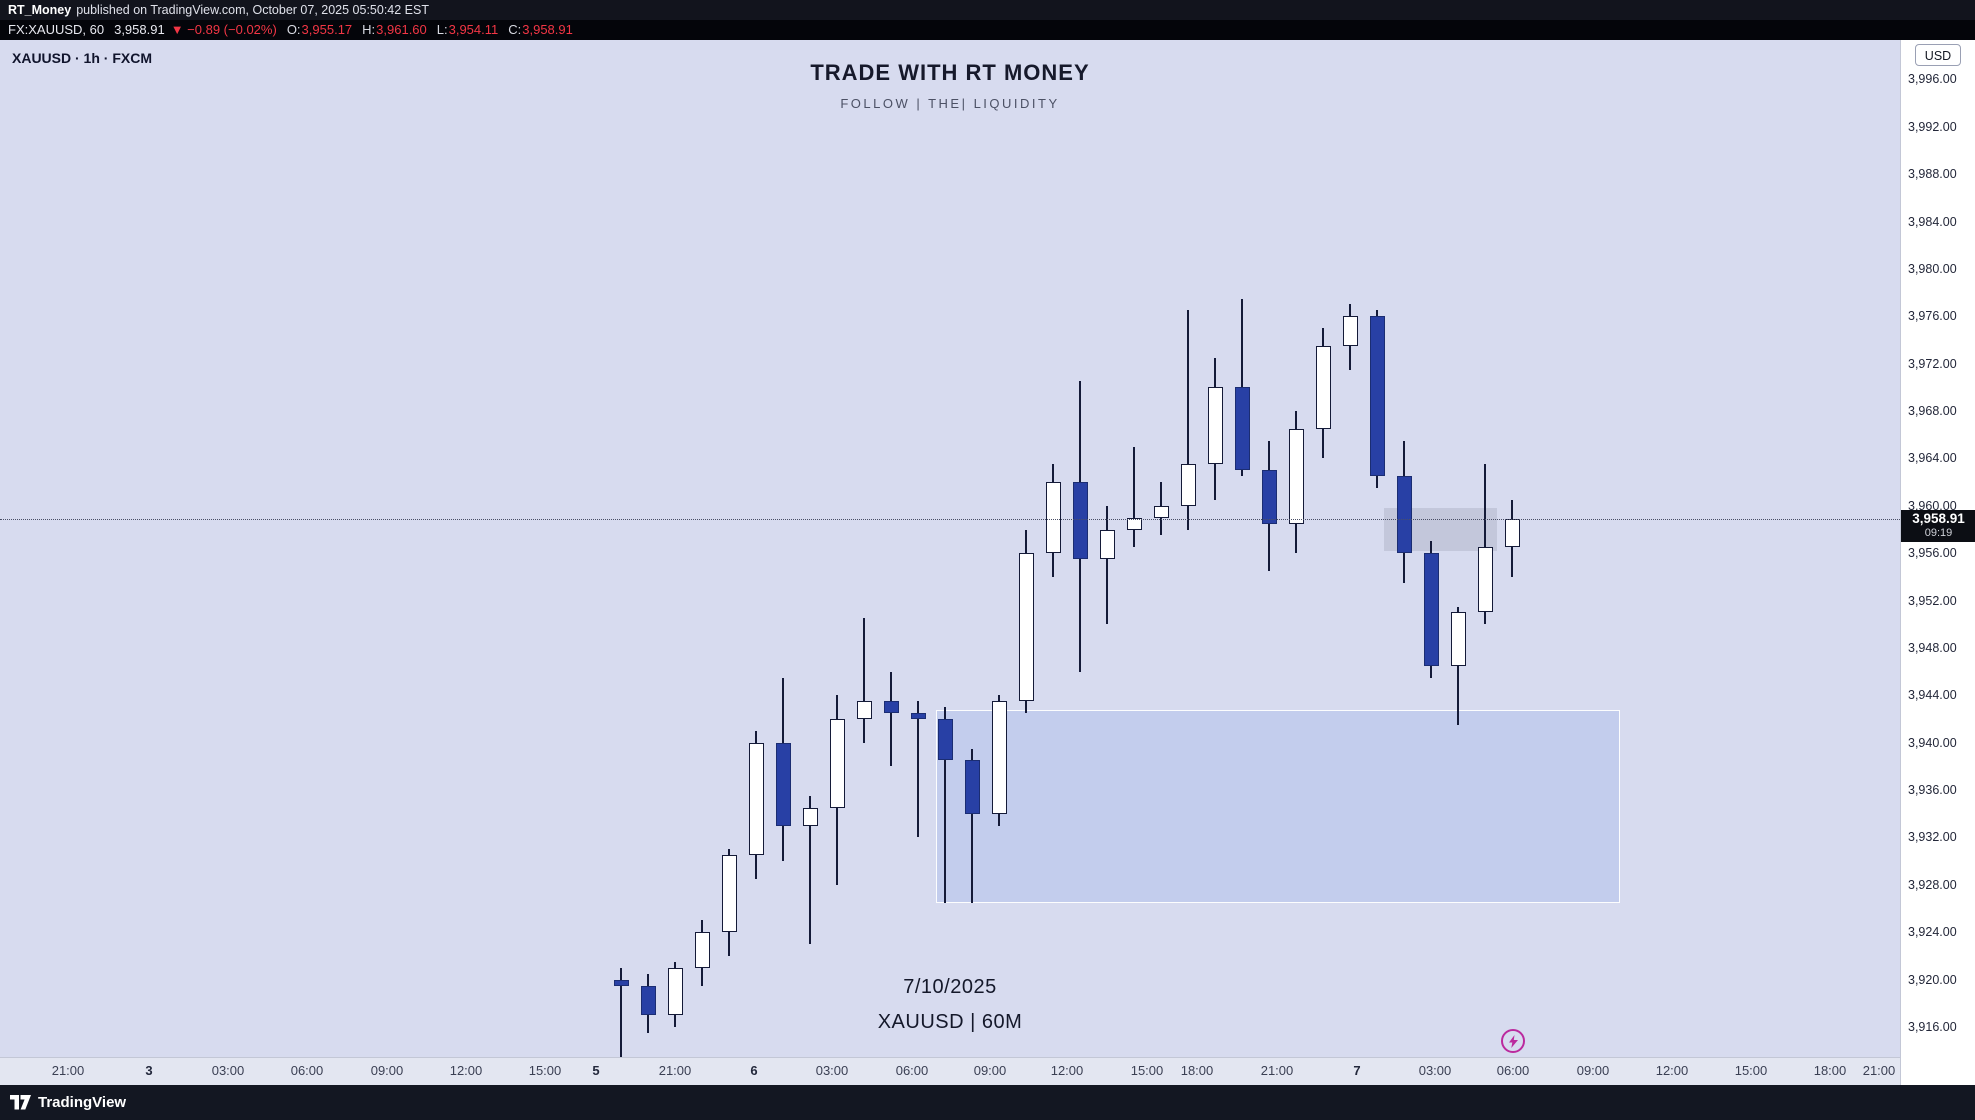  I want to click on author-link: RT_Money, so click(40, 10).